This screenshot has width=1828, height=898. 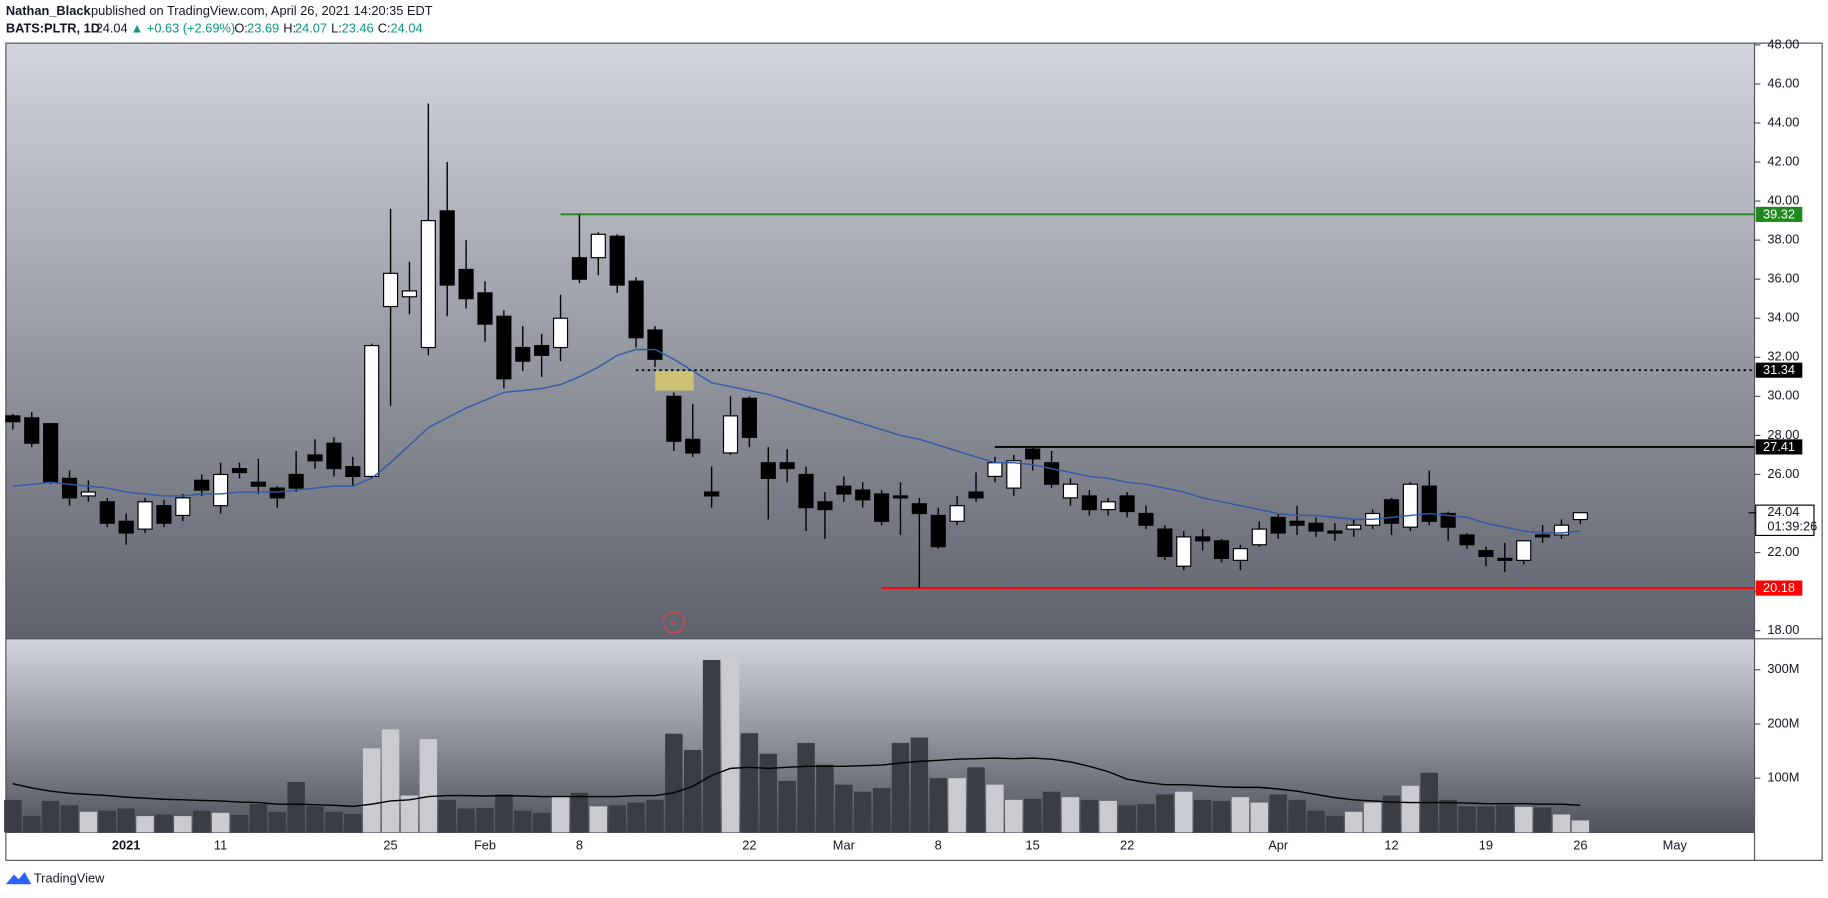 I want to click on volume-average, so click(x=796, y=782).